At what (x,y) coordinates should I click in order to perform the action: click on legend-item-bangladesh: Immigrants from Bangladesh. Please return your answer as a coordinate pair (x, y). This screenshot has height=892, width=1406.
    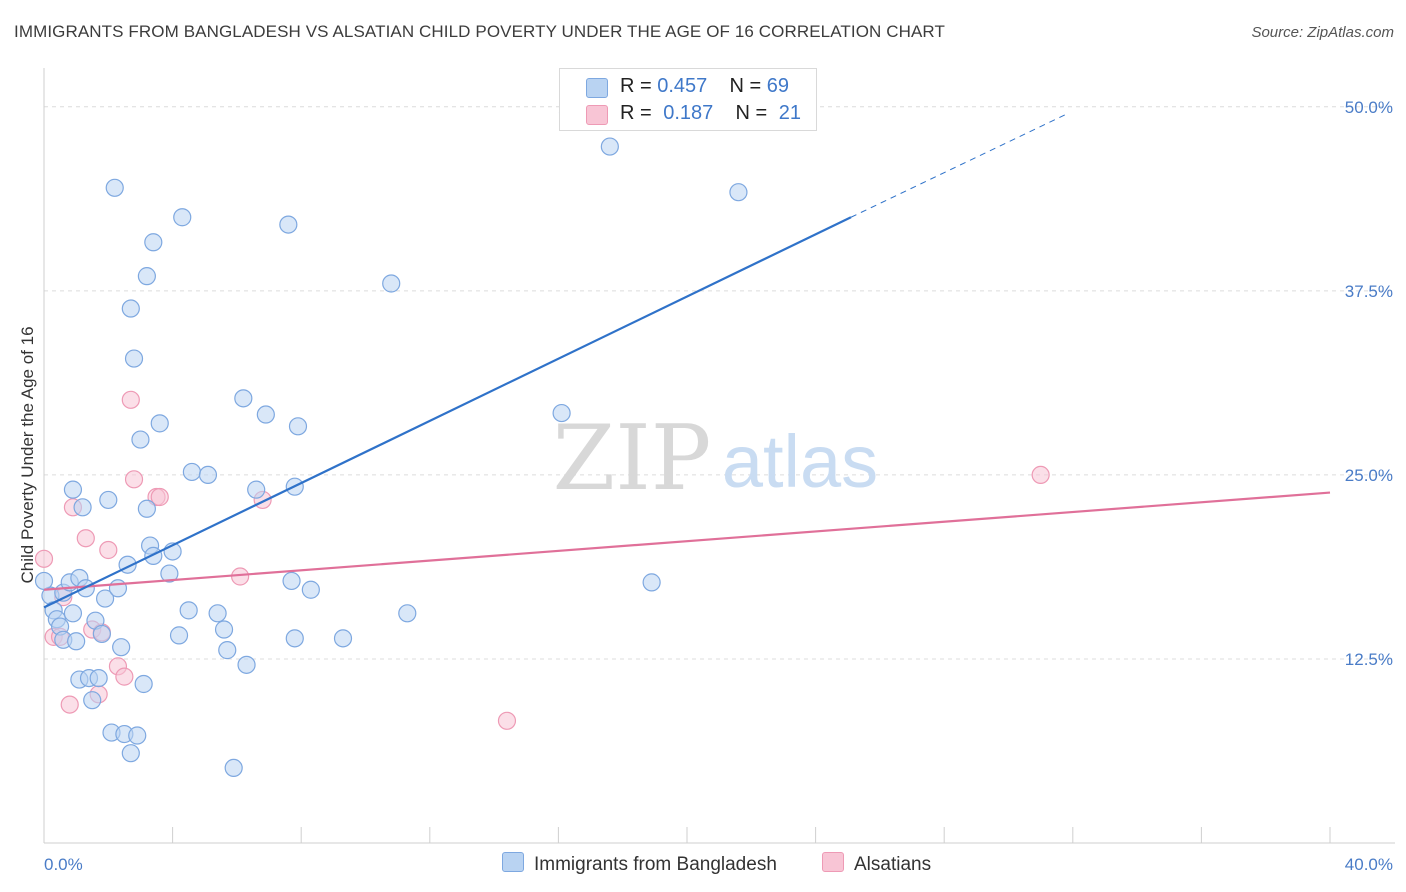
    Looking at the image, I should click on (639, 864).